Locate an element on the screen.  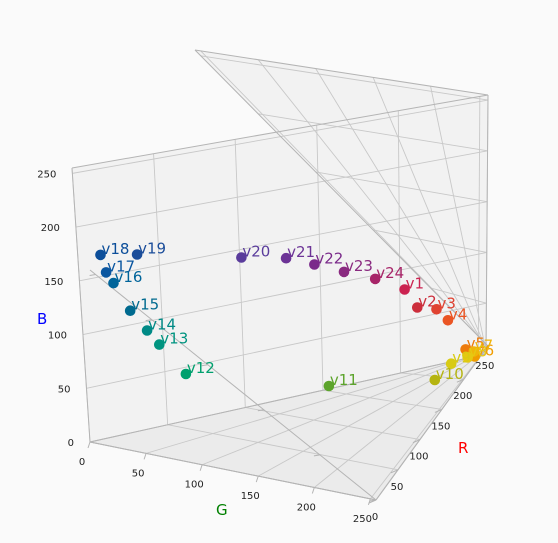
r-axis-line is located at coordinates (432, 423).